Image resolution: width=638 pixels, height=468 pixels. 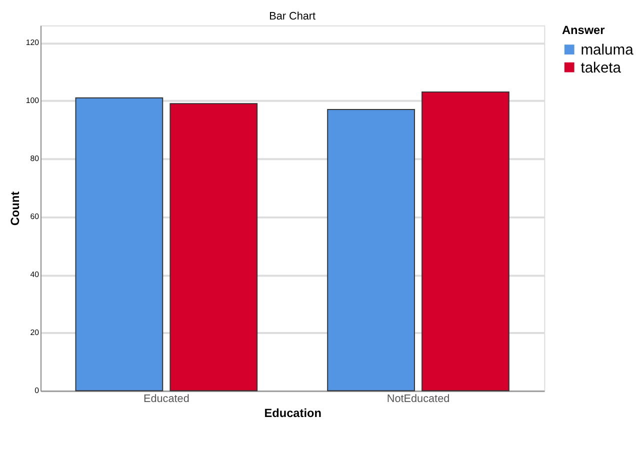 What do you see at coordinates (33, 43) in the screenshot?
I see `y-tick-label: 120` at bounding box center [33, 43].